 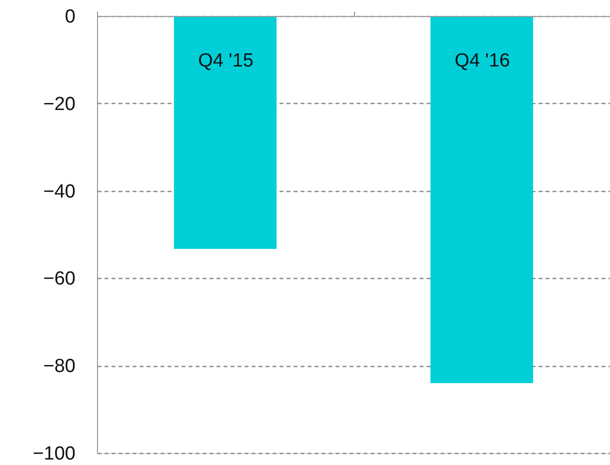 I want to click on x-tick-label: Q4 '15, so click(x=226, y=61).